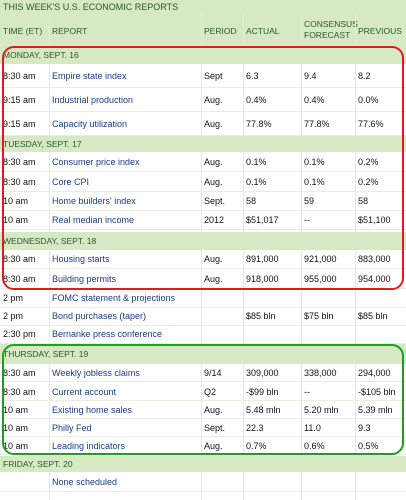 This screenshot has width=406, height=500. Describe the element at coordinates (314, 182) in the screenshot. I see `cell-consensus: 0.1%` at that location.